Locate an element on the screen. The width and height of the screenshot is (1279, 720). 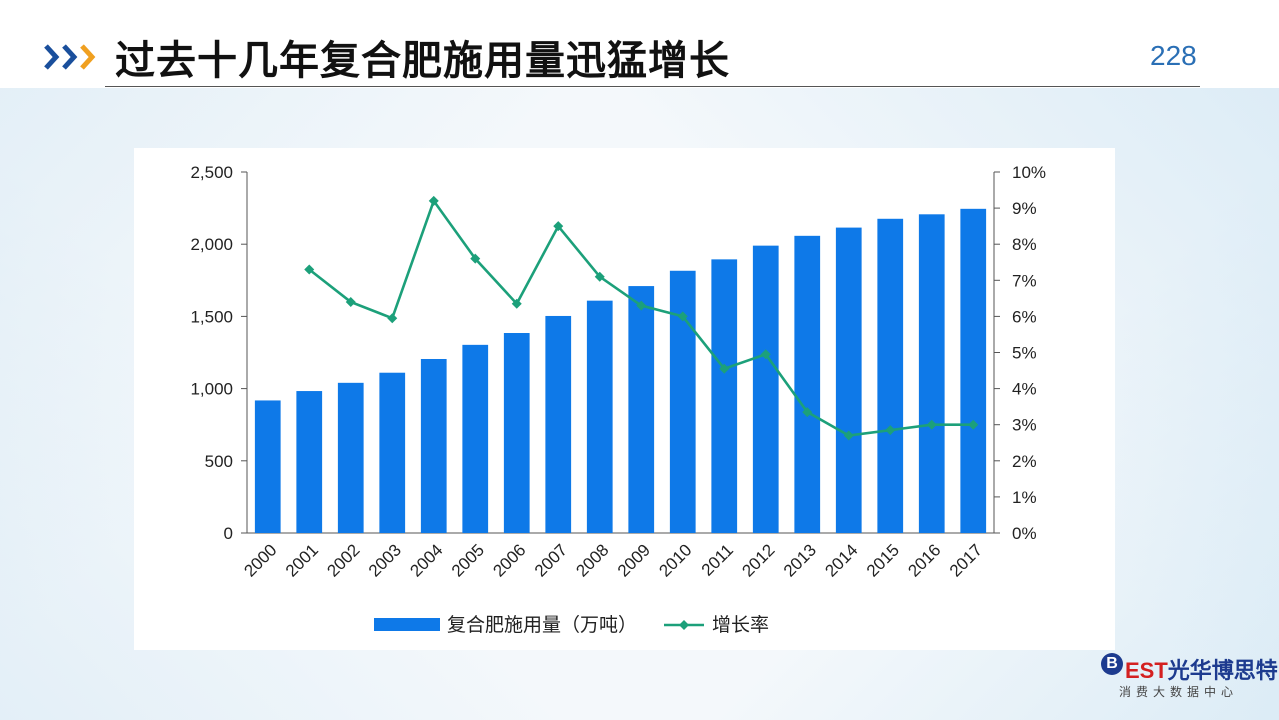
bar-2011 is located at coordinates (724, 396).